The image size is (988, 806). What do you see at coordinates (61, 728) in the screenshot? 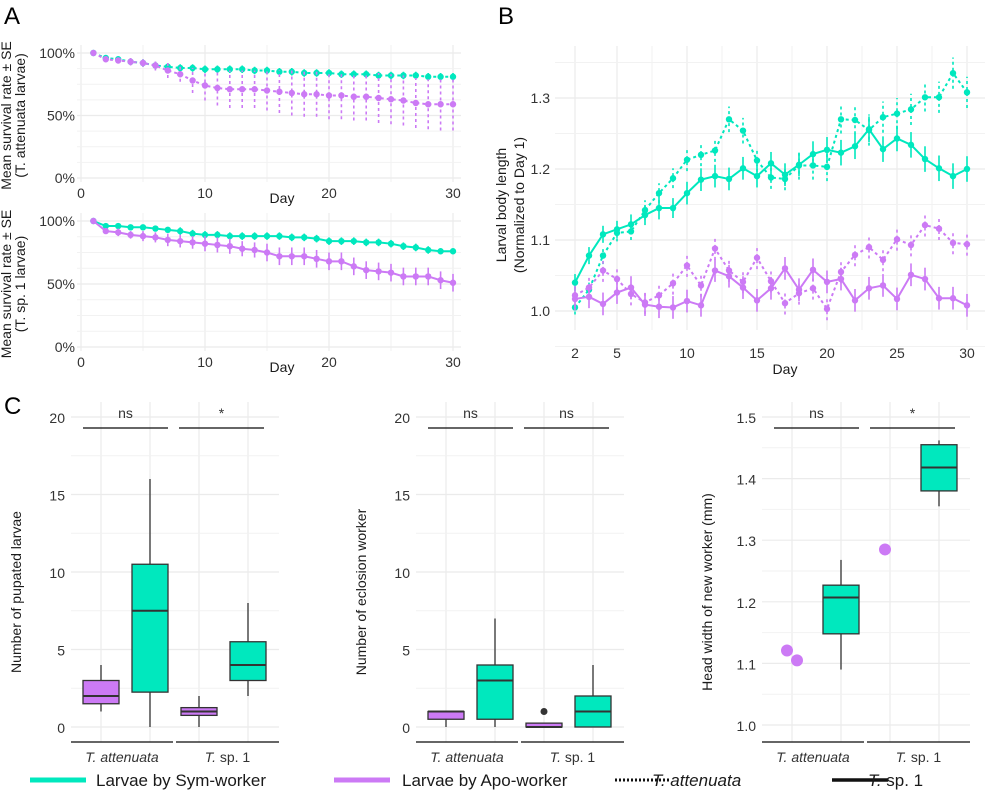
I see `y-tick-label: 0` at bounding box center [61, 728].